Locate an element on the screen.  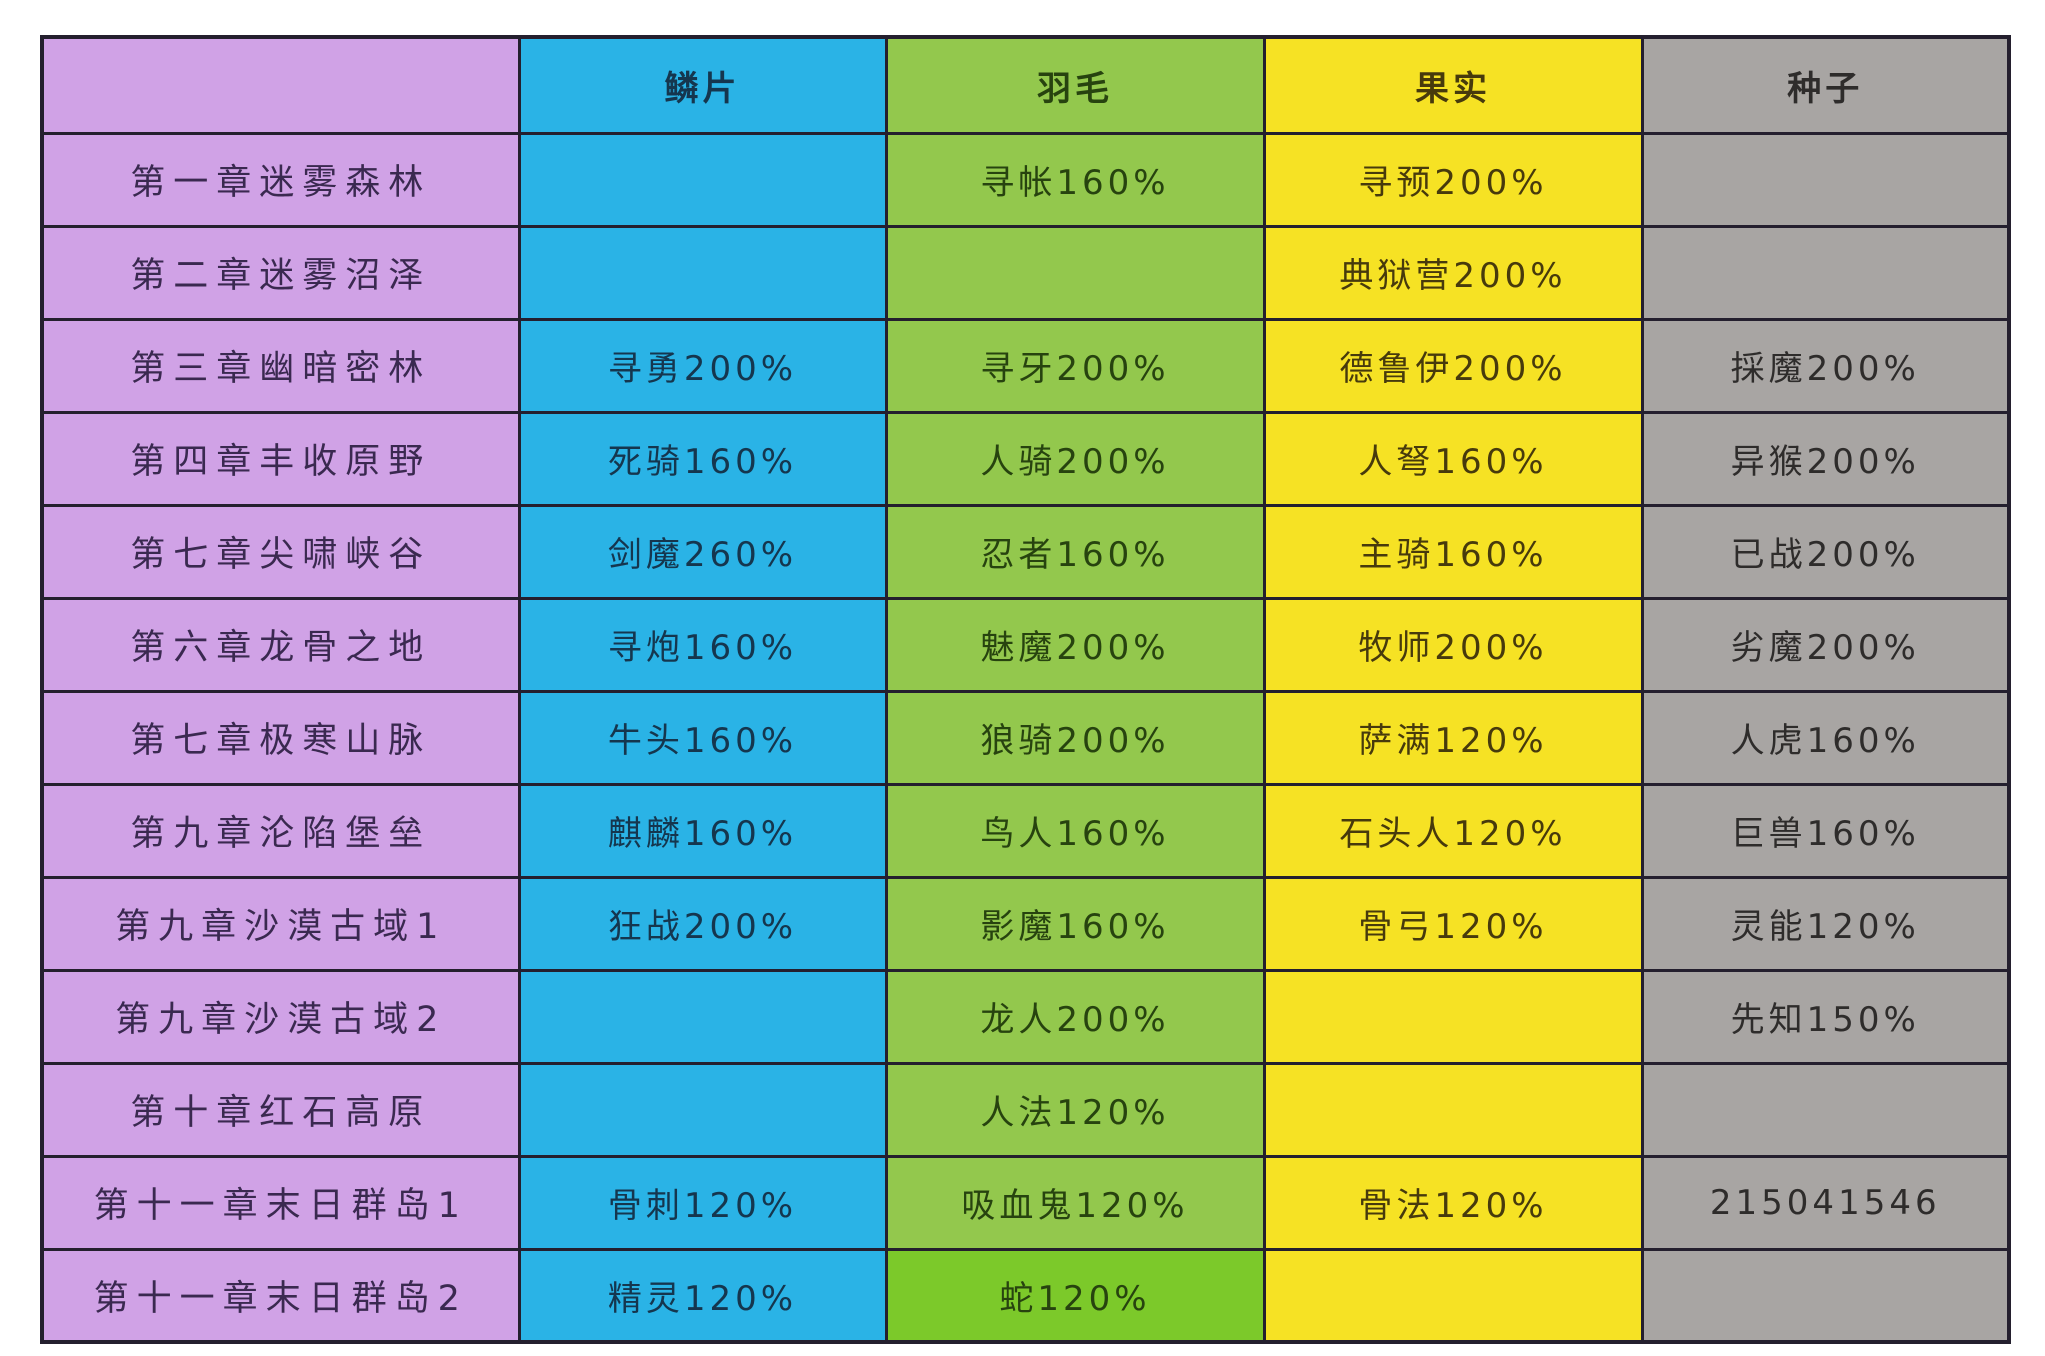
seed-cell: 巨兽160% is located at coordinates (1825, 830).